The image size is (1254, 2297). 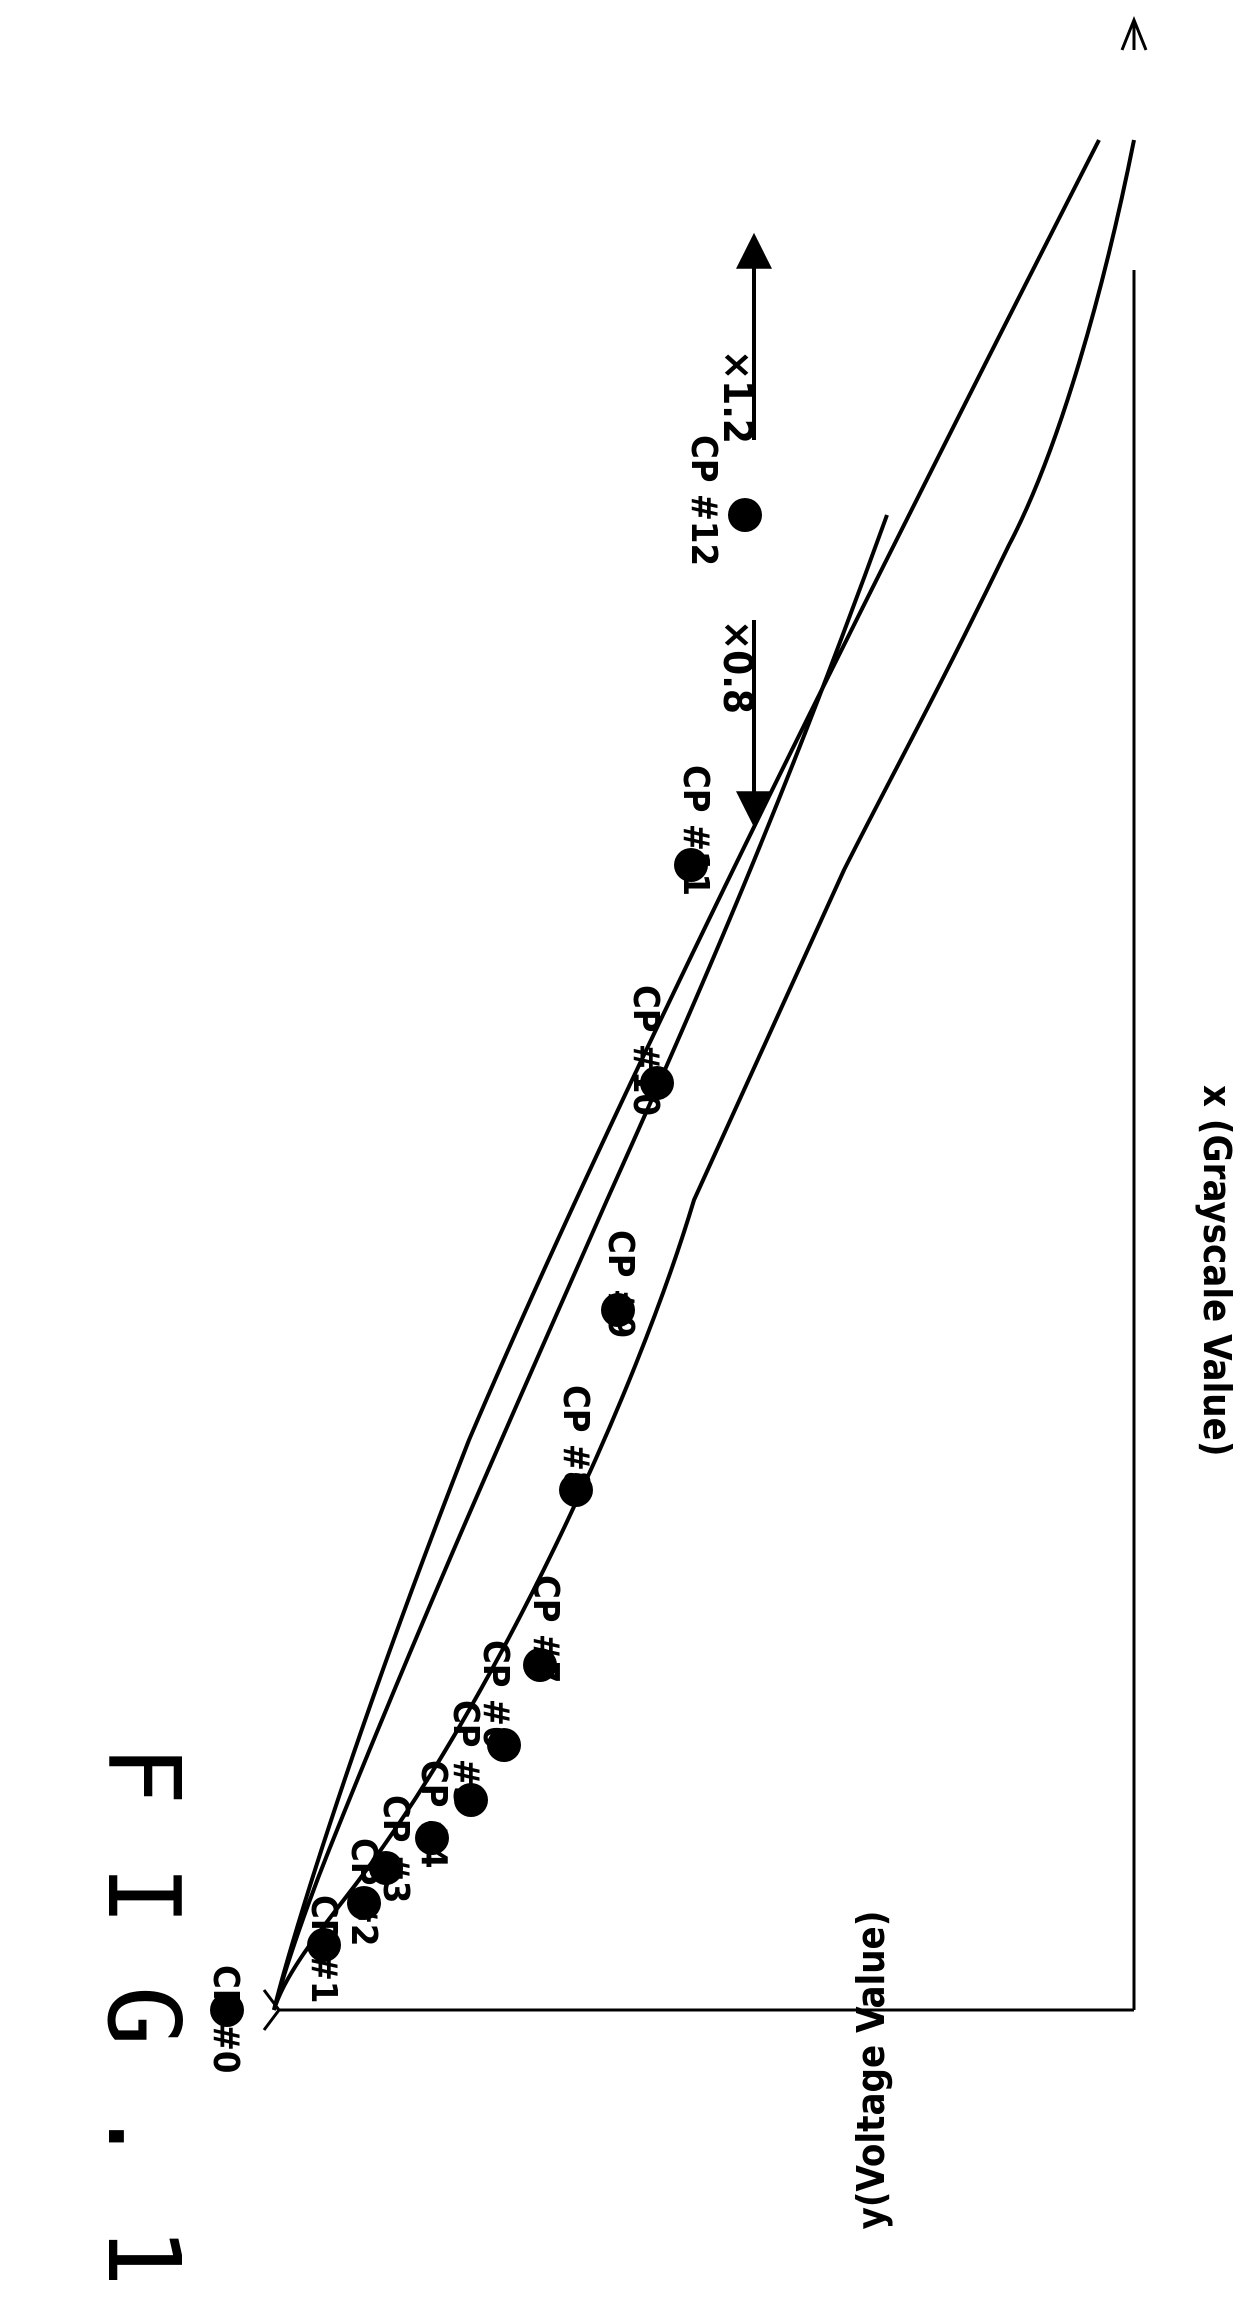 I want to click on cp-label-3: CP #3, so click(x=395, y=1849).